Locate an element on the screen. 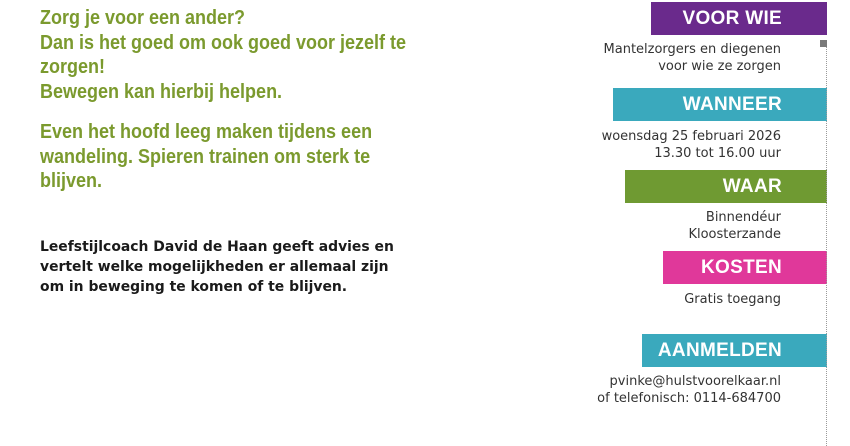  page-edge-marker is located at coordinates (823, 43).